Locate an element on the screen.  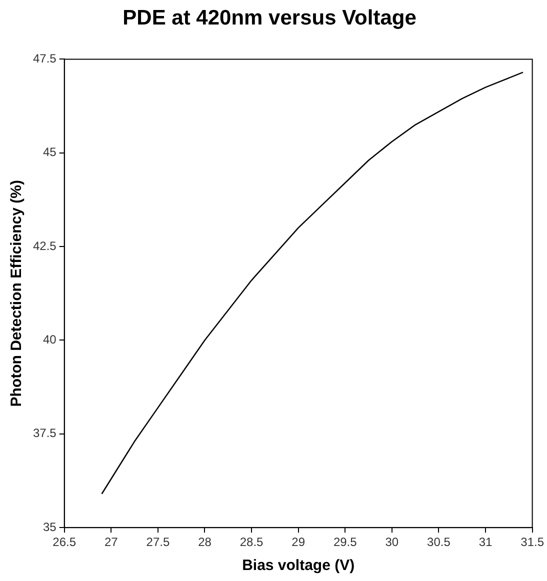
x-axis-title: Bias voltage (V) is located at coordinates (298, 565).